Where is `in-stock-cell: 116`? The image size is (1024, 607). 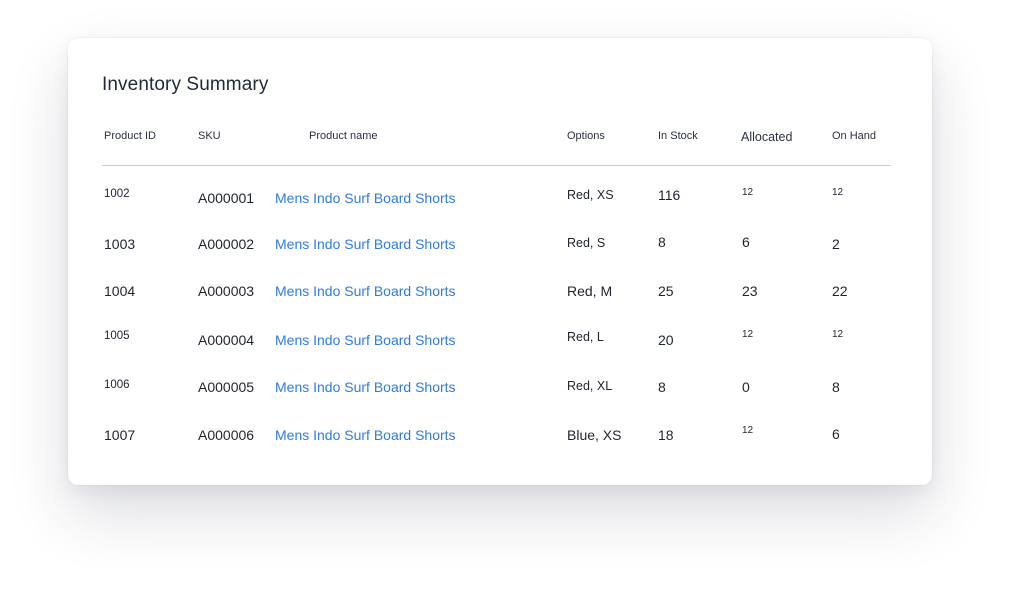 in-stock-cell: 116 is located at coordinates (669, 195).